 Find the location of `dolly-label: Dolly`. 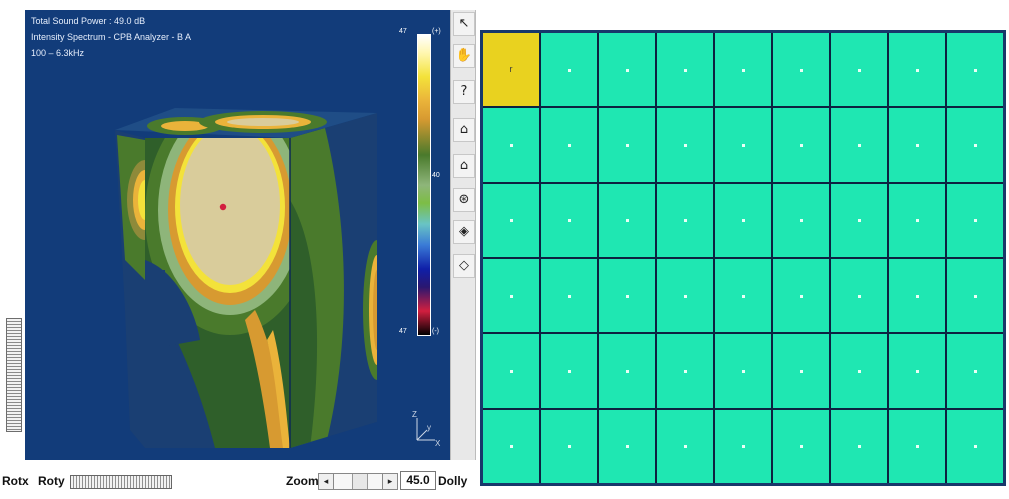

dolly-label: Dolly is located at coordinates (453, 481).